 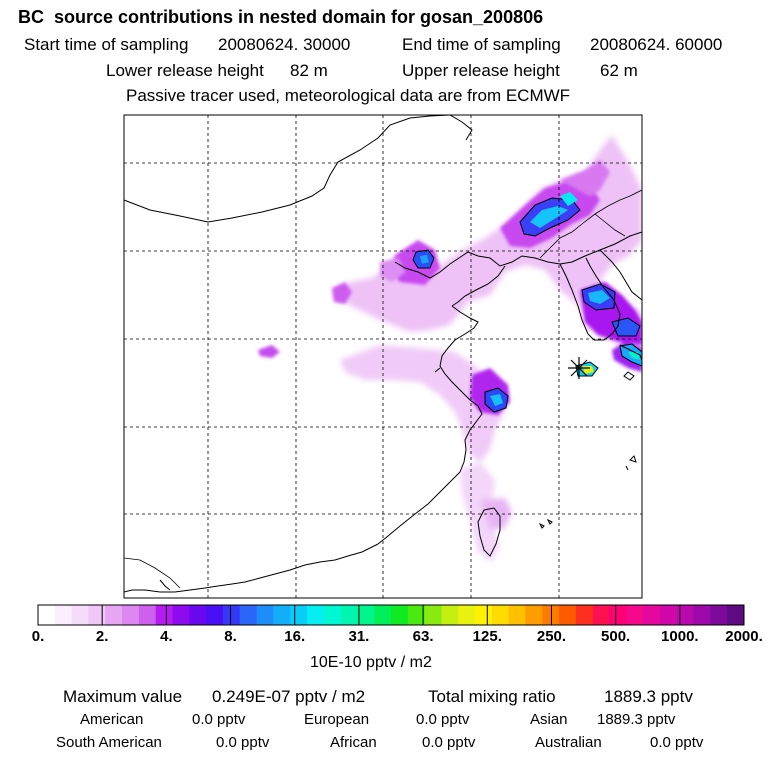 I want to click on total-mixing-value: 1889.3 pptv, so click(x=648, y=696).